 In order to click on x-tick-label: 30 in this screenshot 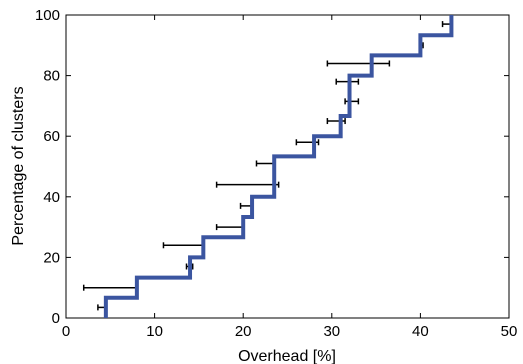, I will do `click(331, 331)`.